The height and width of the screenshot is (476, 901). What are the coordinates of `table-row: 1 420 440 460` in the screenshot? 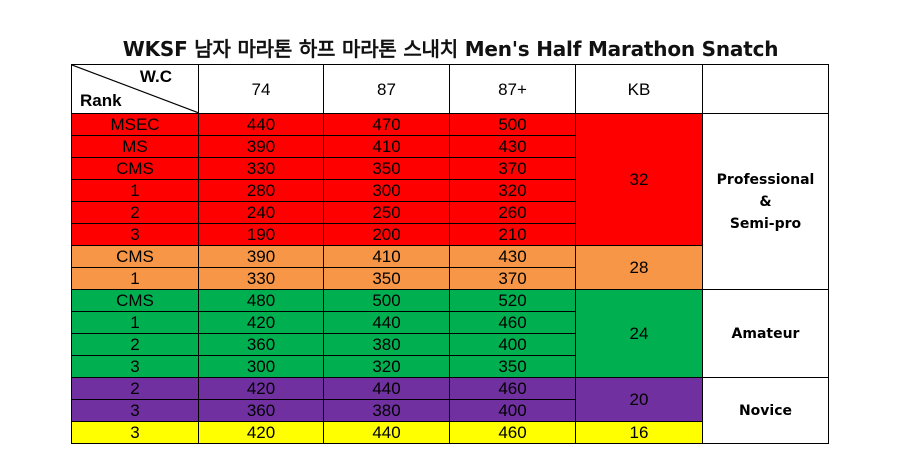 It's located at (450, 322).